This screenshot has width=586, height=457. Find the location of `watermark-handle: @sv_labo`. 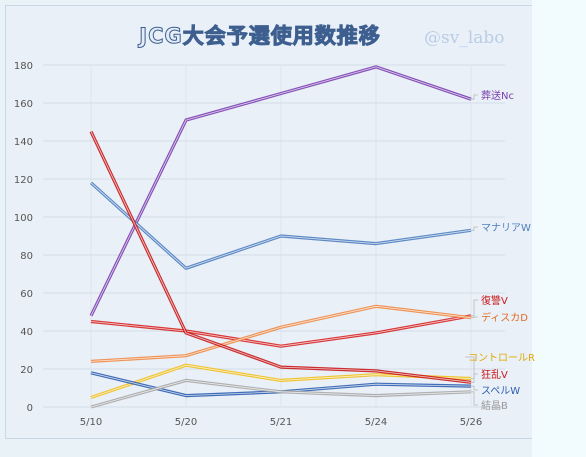

watermark-handle: @sv_labo is located at coordinates (464, 38).